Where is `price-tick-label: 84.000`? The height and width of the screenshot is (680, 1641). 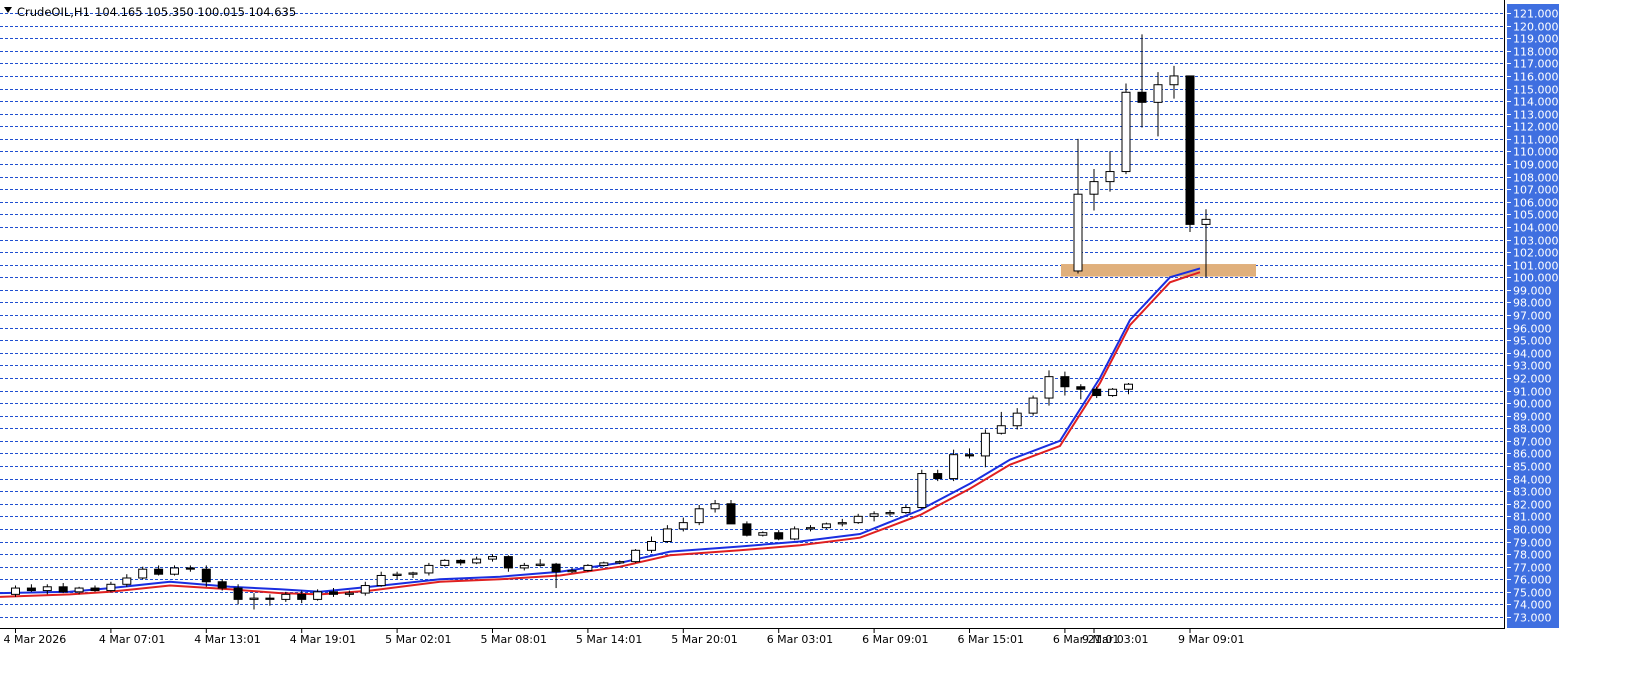 price-tick-label: 84.000 is located at coordinates (1532, 480).